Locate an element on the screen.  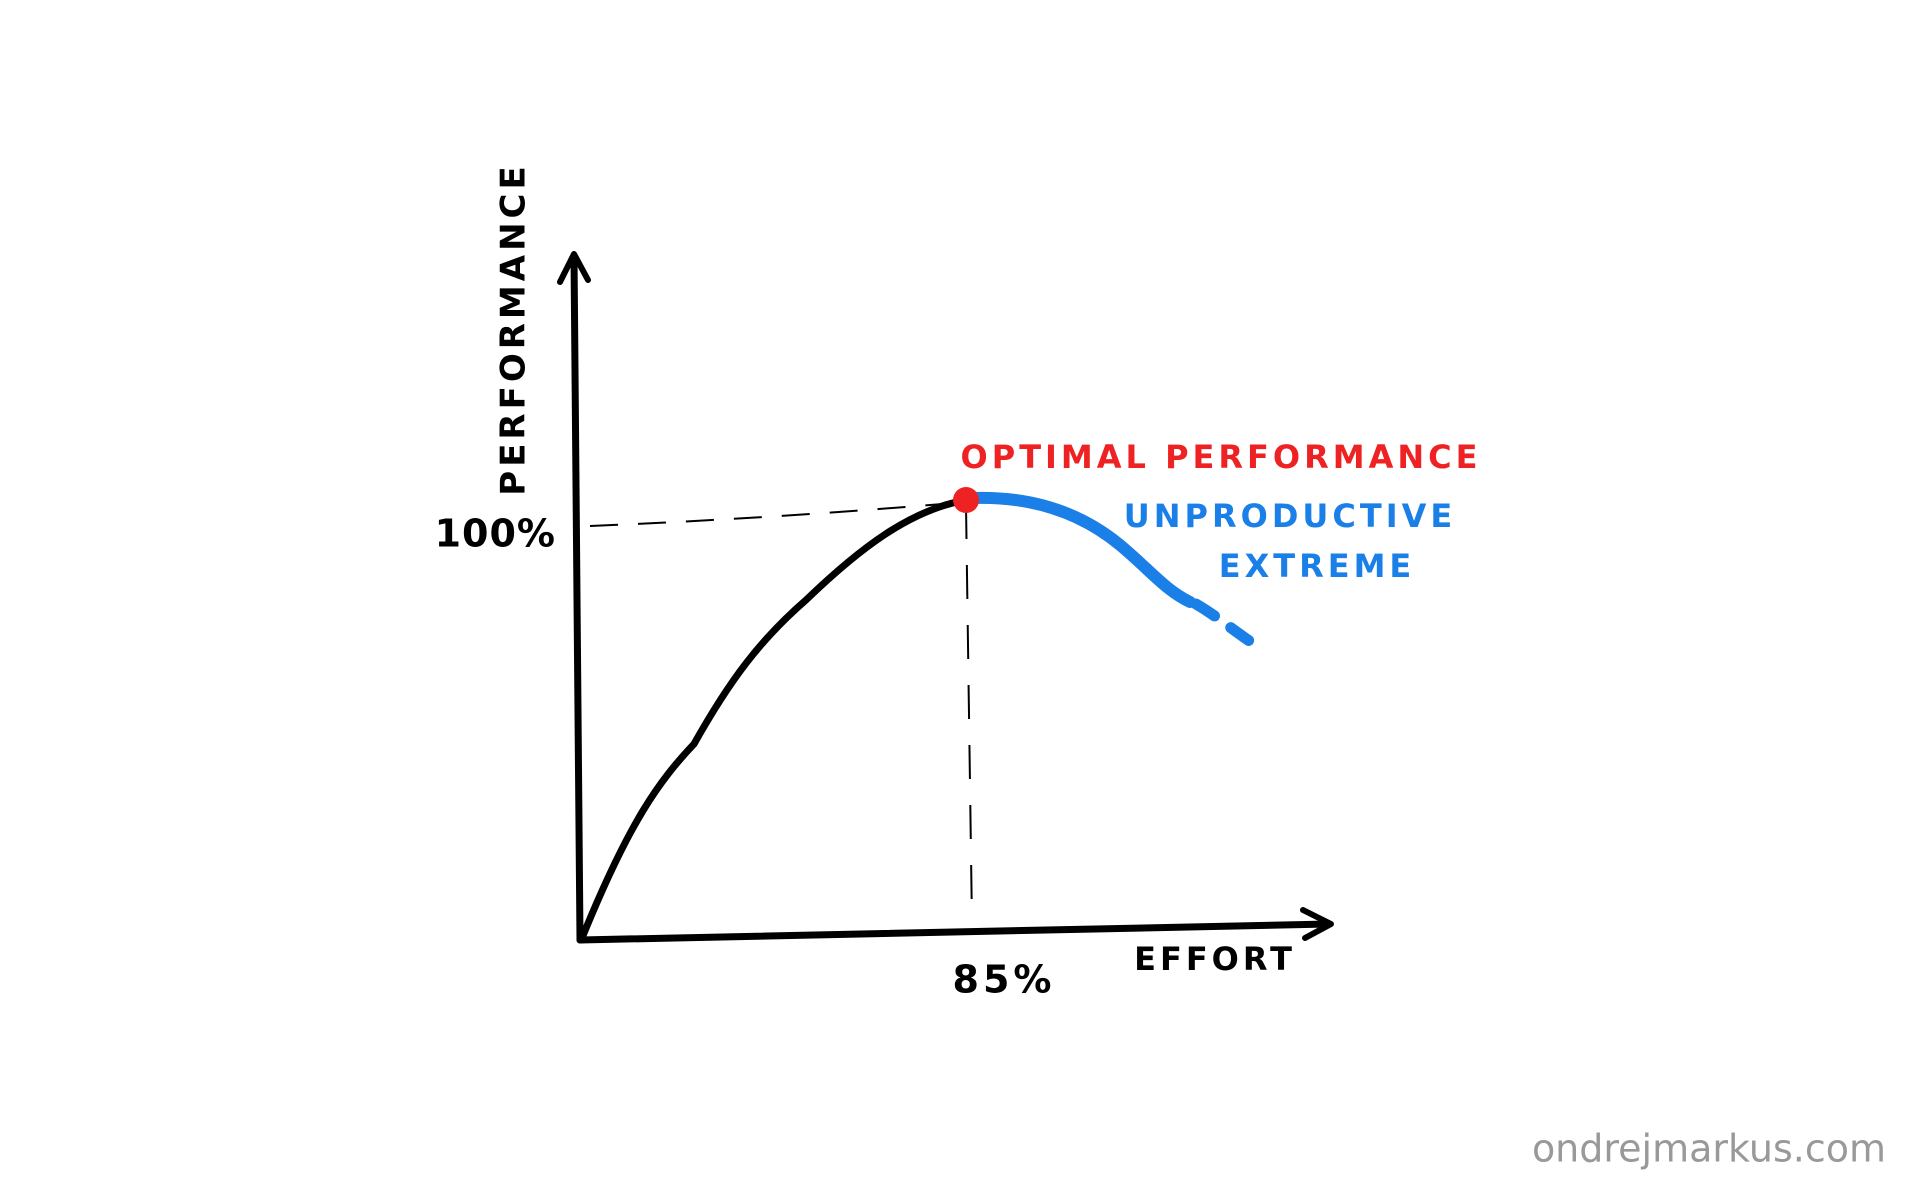
y-marker-label: 100% is located at coordinates (495, 534).